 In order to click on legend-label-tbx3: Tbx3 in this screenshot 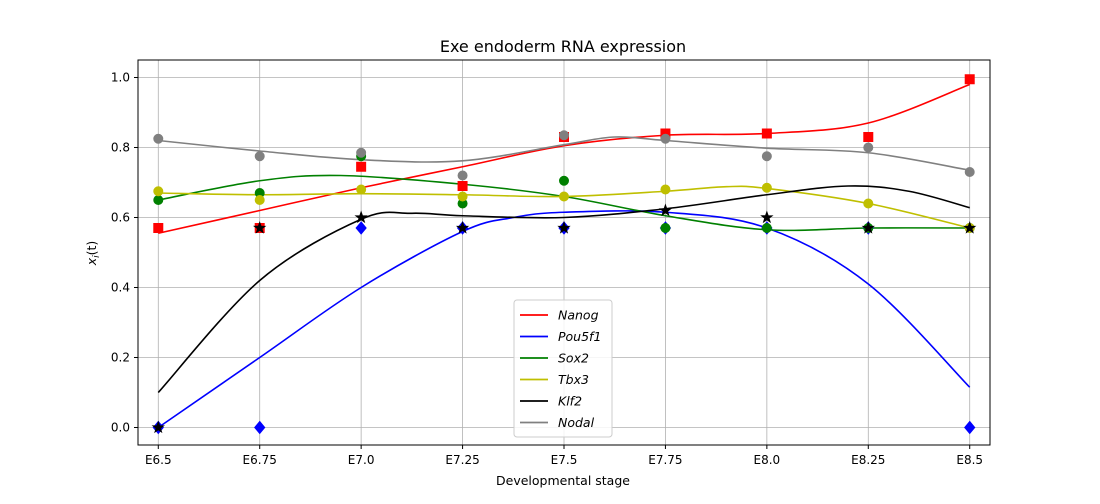, I will do `click(573, 379)`.